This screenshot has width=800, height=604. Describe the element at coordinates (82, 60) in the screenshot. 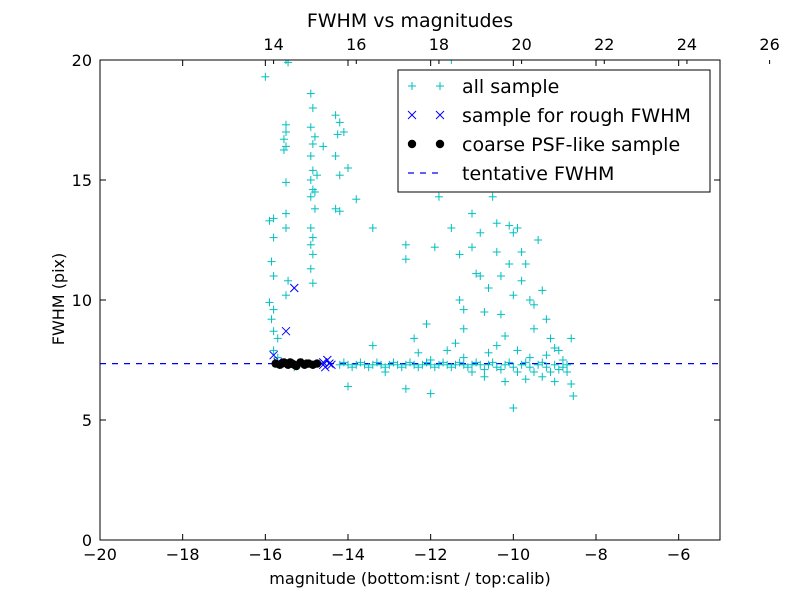

I see `y-tick-label: 20` at that location.